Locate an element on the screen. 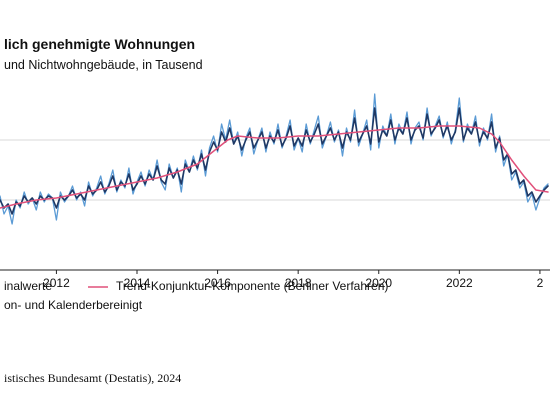  source-note: istisches Bundesamt (Destatis), 2024 is located at coordinates (93, 378).